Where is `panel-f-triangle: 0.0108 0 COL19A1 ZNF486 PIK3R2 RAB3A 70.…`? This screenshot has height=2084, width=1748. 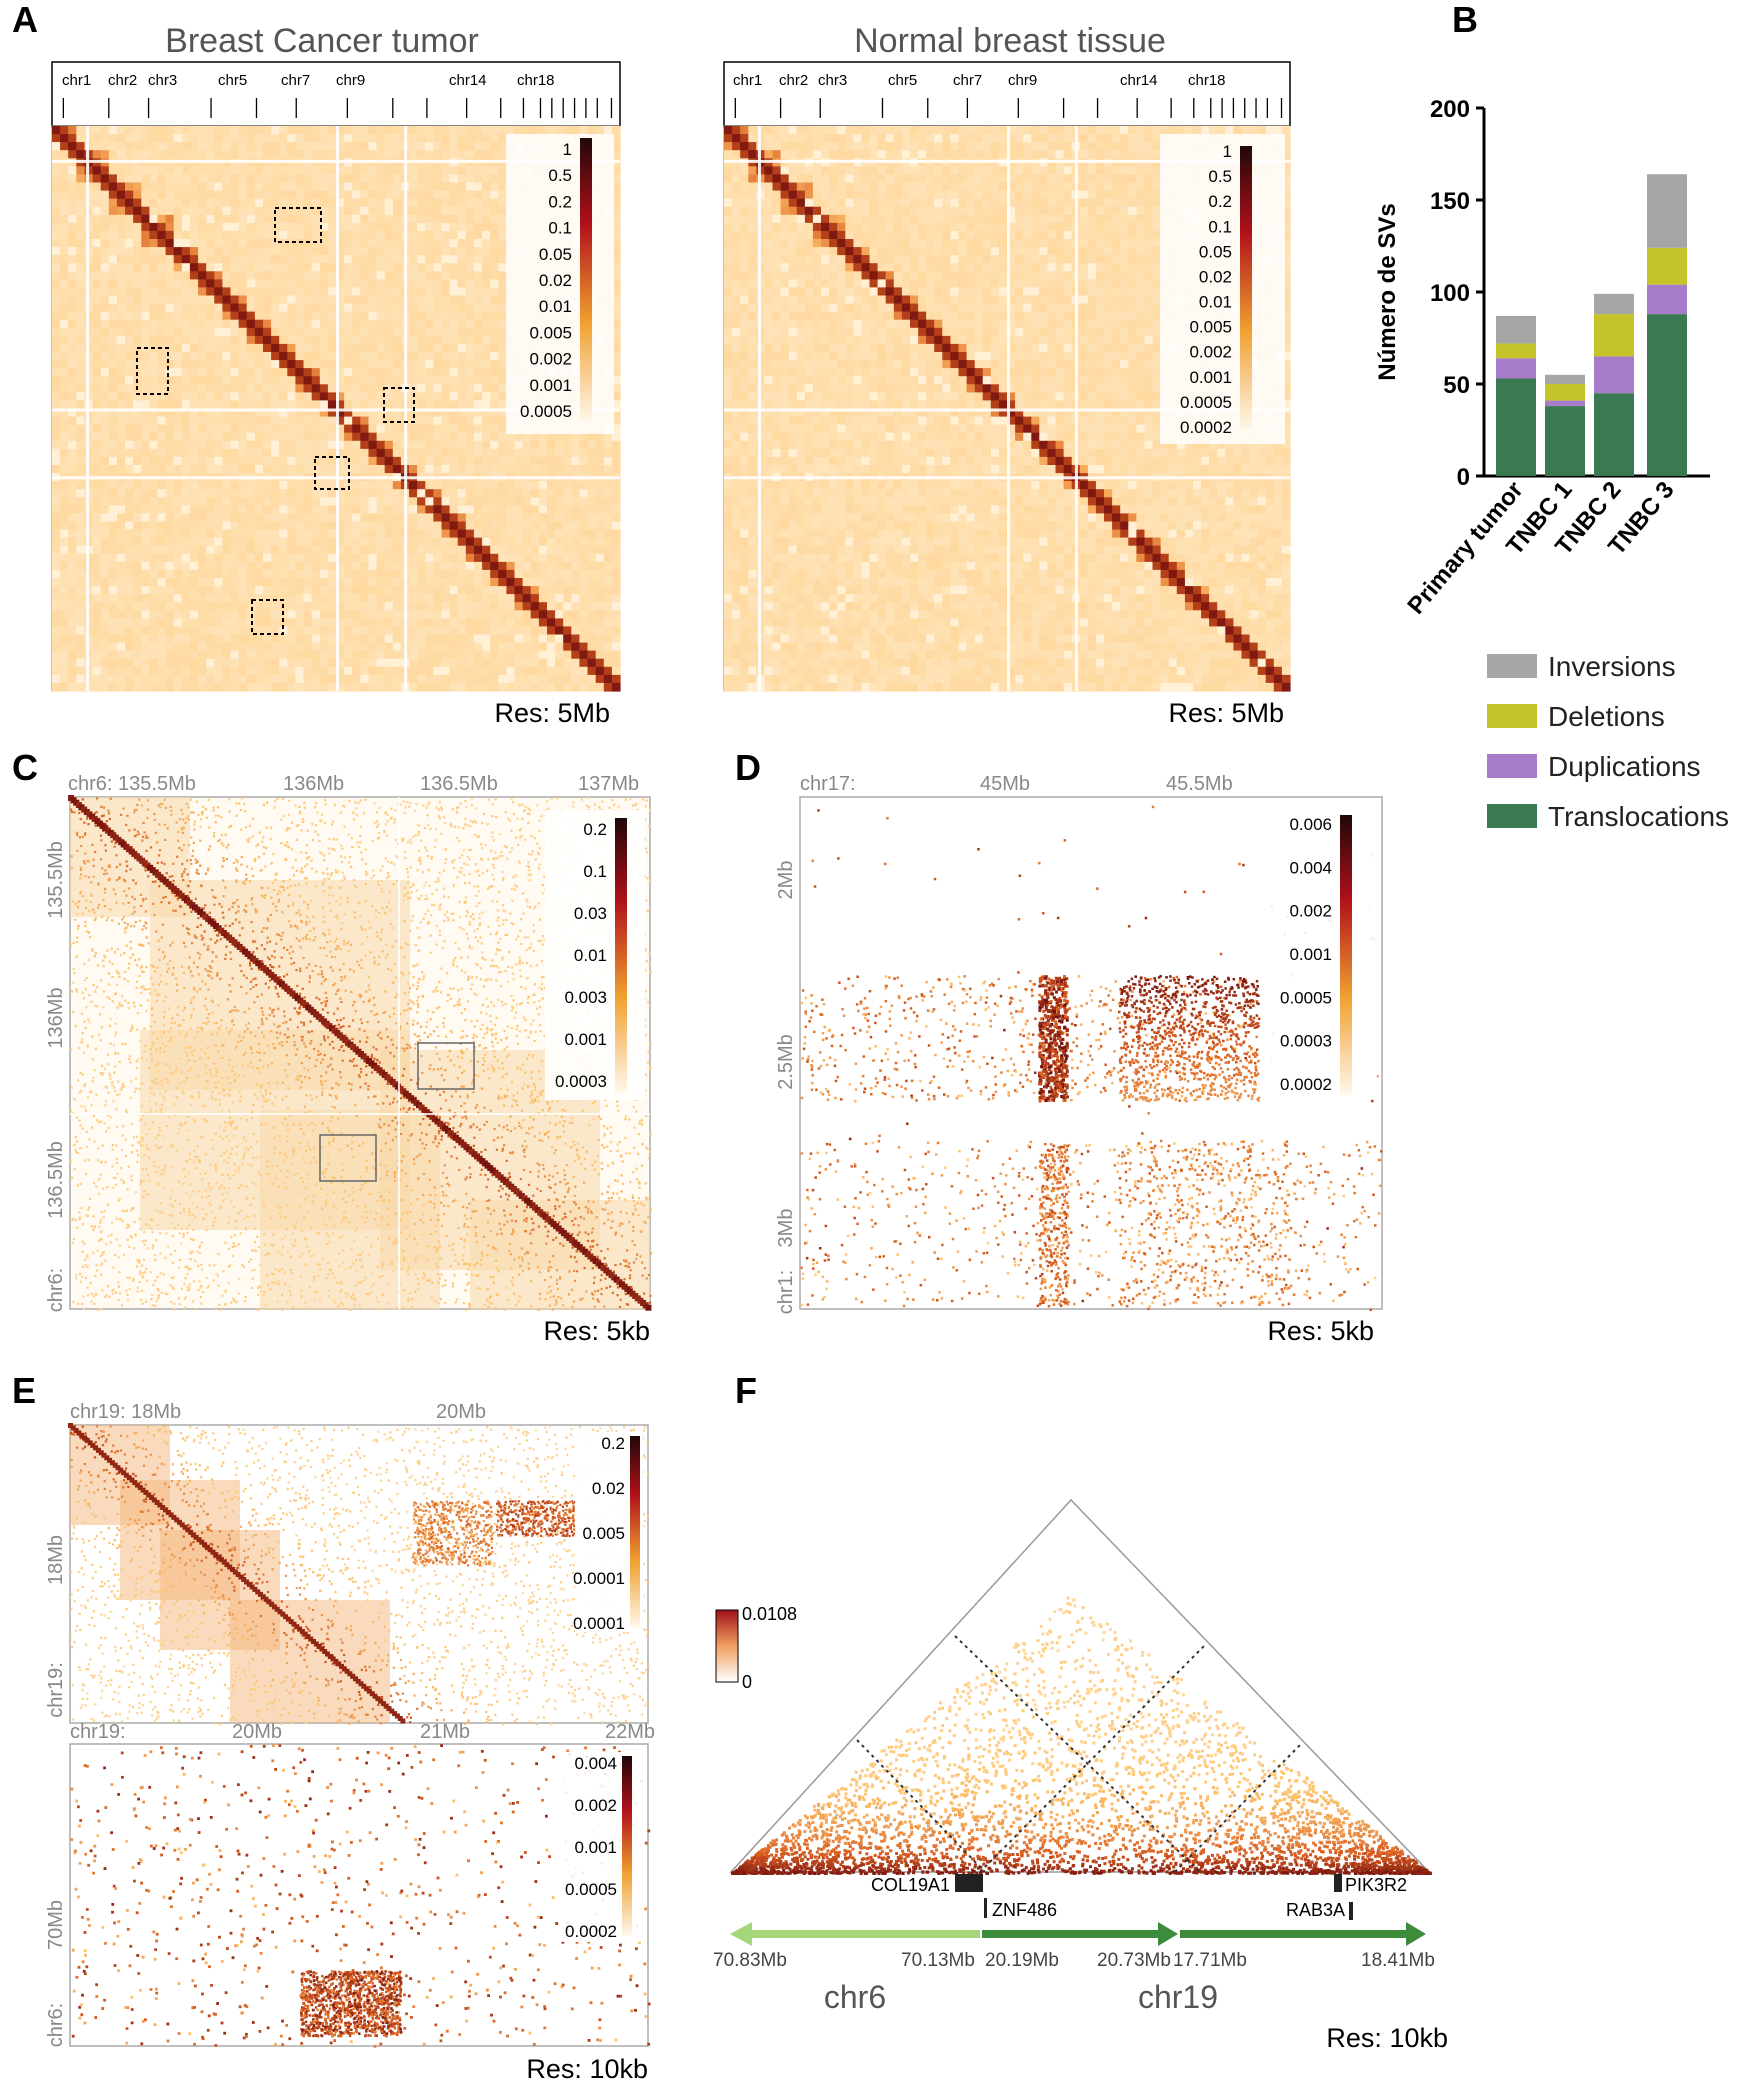
panel-f-triangle: 0.0108 0 COL19A1 ZNF486 PIK3R2 RAB3A 70.… is located at coordinates (1080, 1776).